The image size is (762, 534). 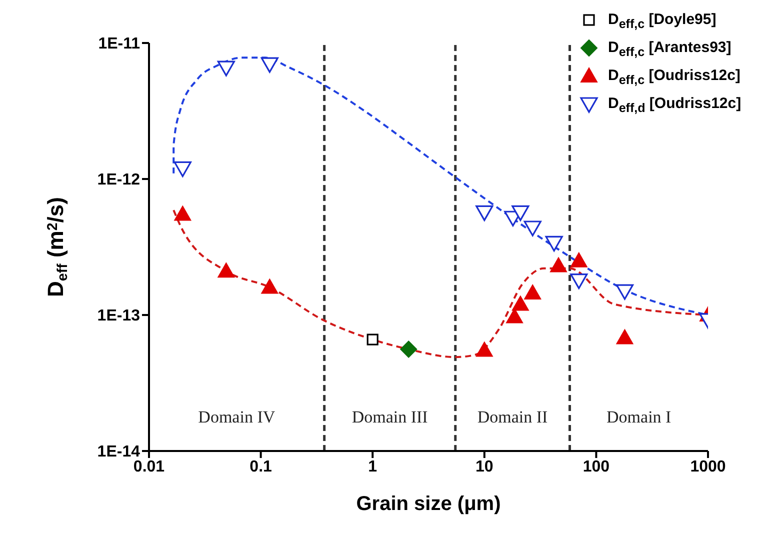 What do you see at coordinates (708, 467) in the screenshot?
I see `x-tick-label: 1000` at bounding box center [708, 467].